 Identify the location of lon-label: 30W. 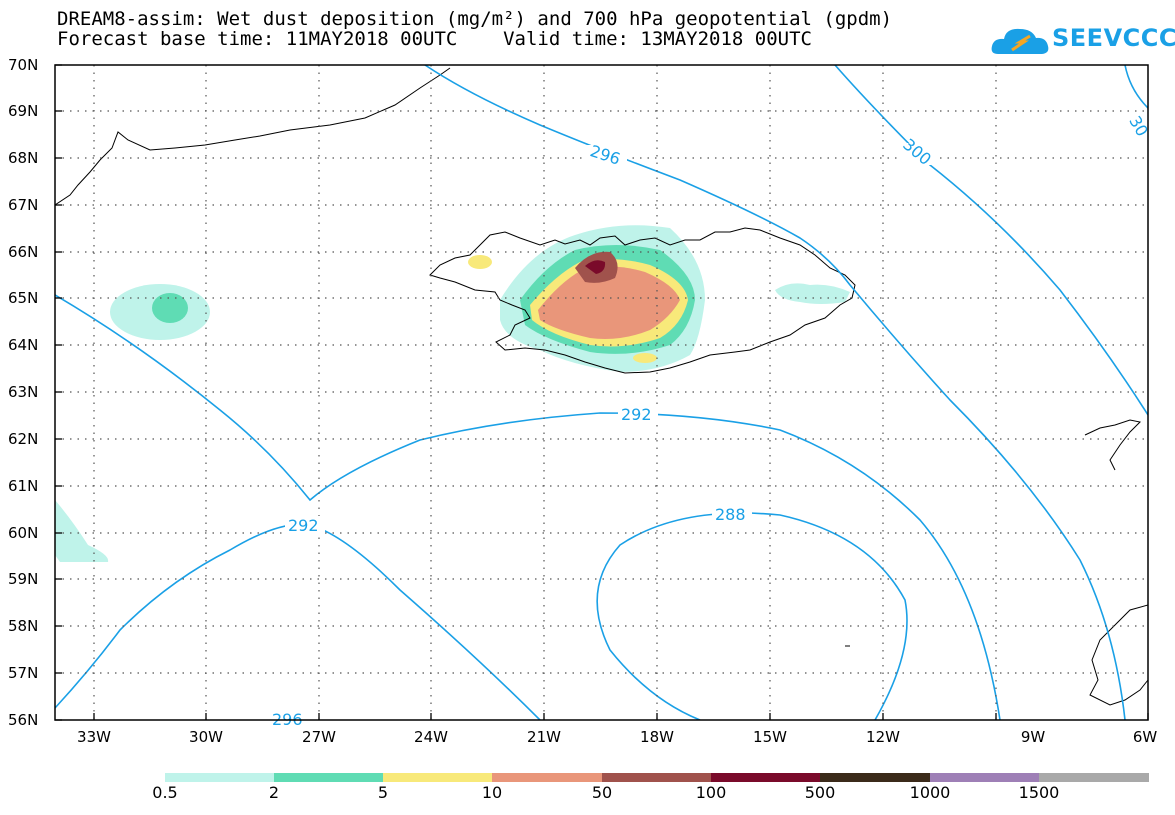
(206, 737).